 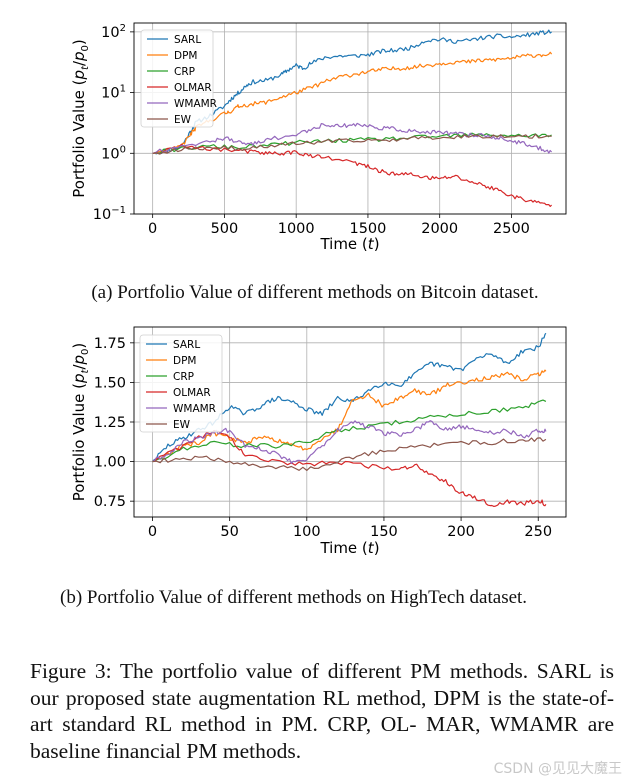 I want to click on x-tick-label: 50, so click(x=229, y=532).